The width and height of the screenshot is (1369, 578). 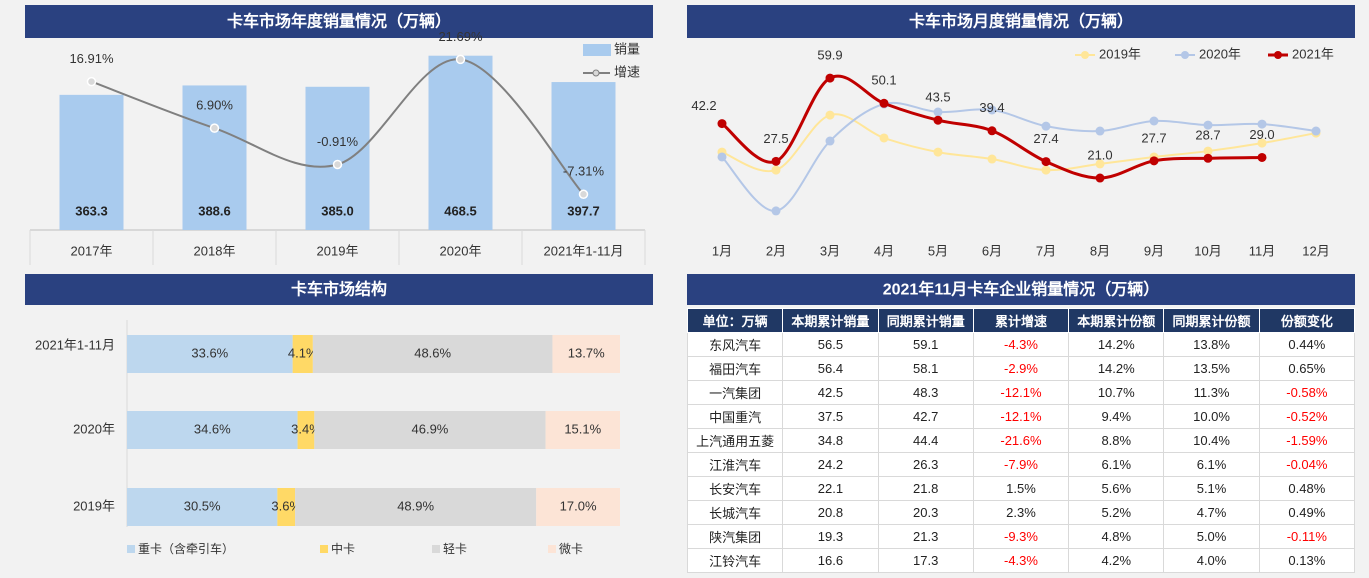 What do you see at coordinates (830, 416) in the screenshot?
I see `table-cell: 37.5` at bounding box center [830, 416].